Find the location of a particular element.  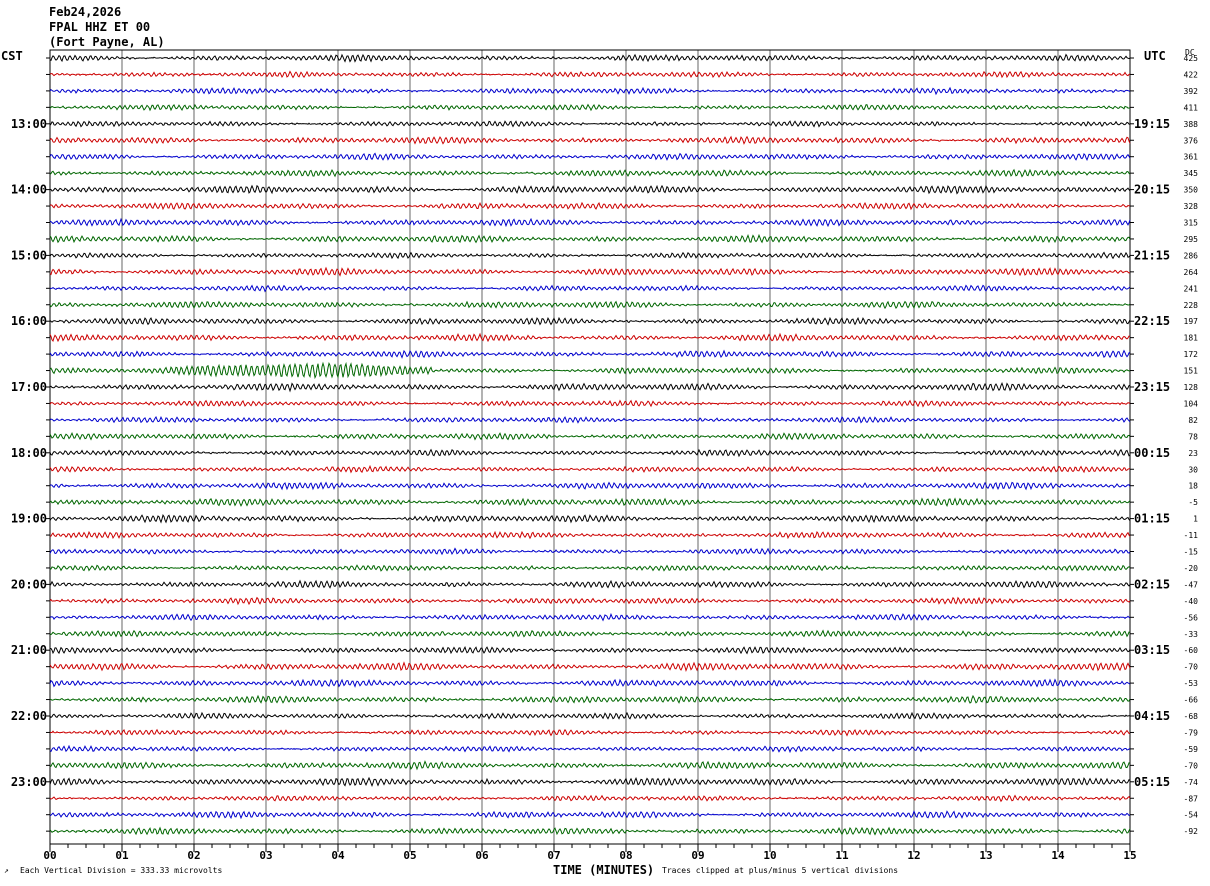

station-code: FPAL HHZ ET 00 is located at coordinates (100, 27).